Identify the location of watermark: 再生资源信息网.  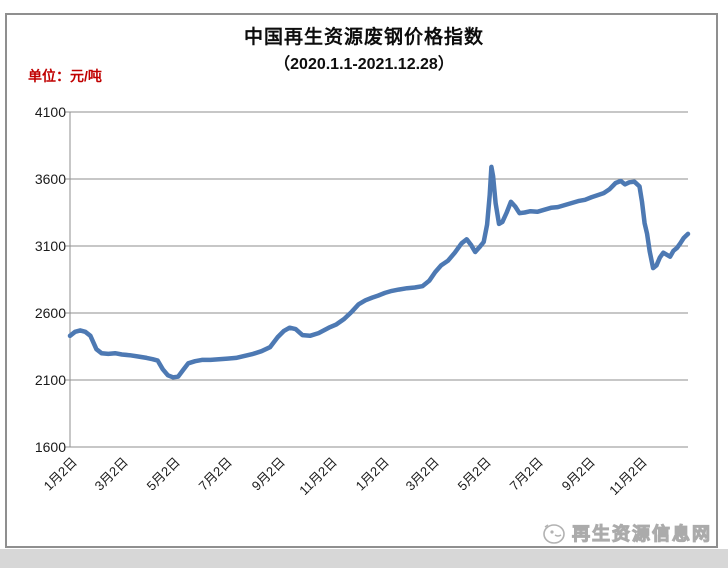
(626, 533).